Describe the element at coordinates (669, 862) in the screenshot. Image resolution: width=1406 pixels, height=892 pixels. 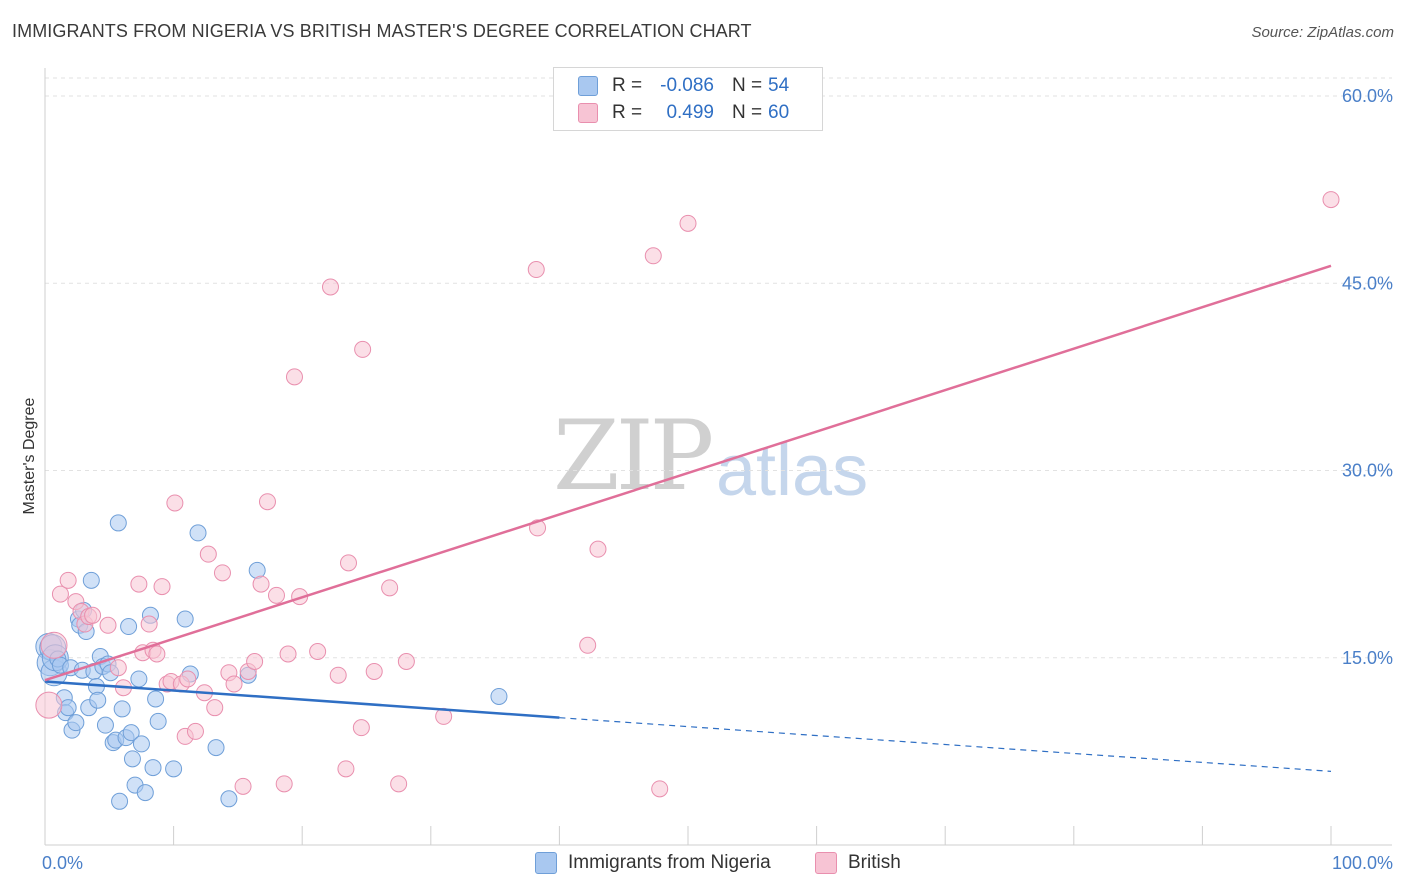
I see `bottom-legend-label-nigeria: Immigrants from Nigeria` at that location.